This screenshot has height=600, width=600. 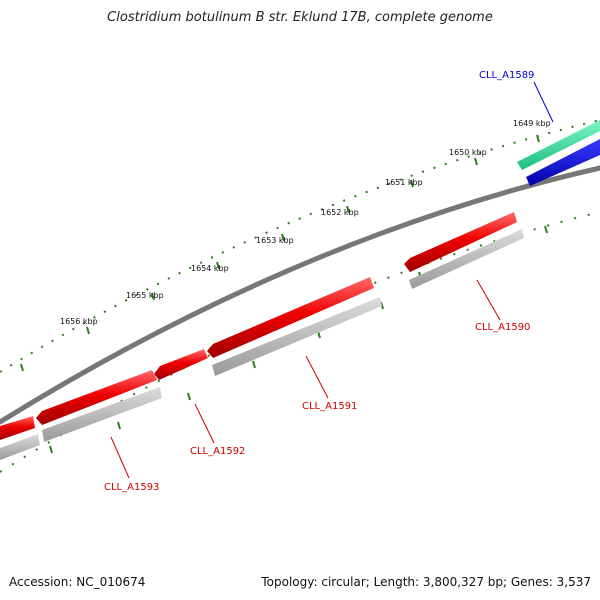 I want to click on gene-shadow-a1593, so click(x=20, y=447).